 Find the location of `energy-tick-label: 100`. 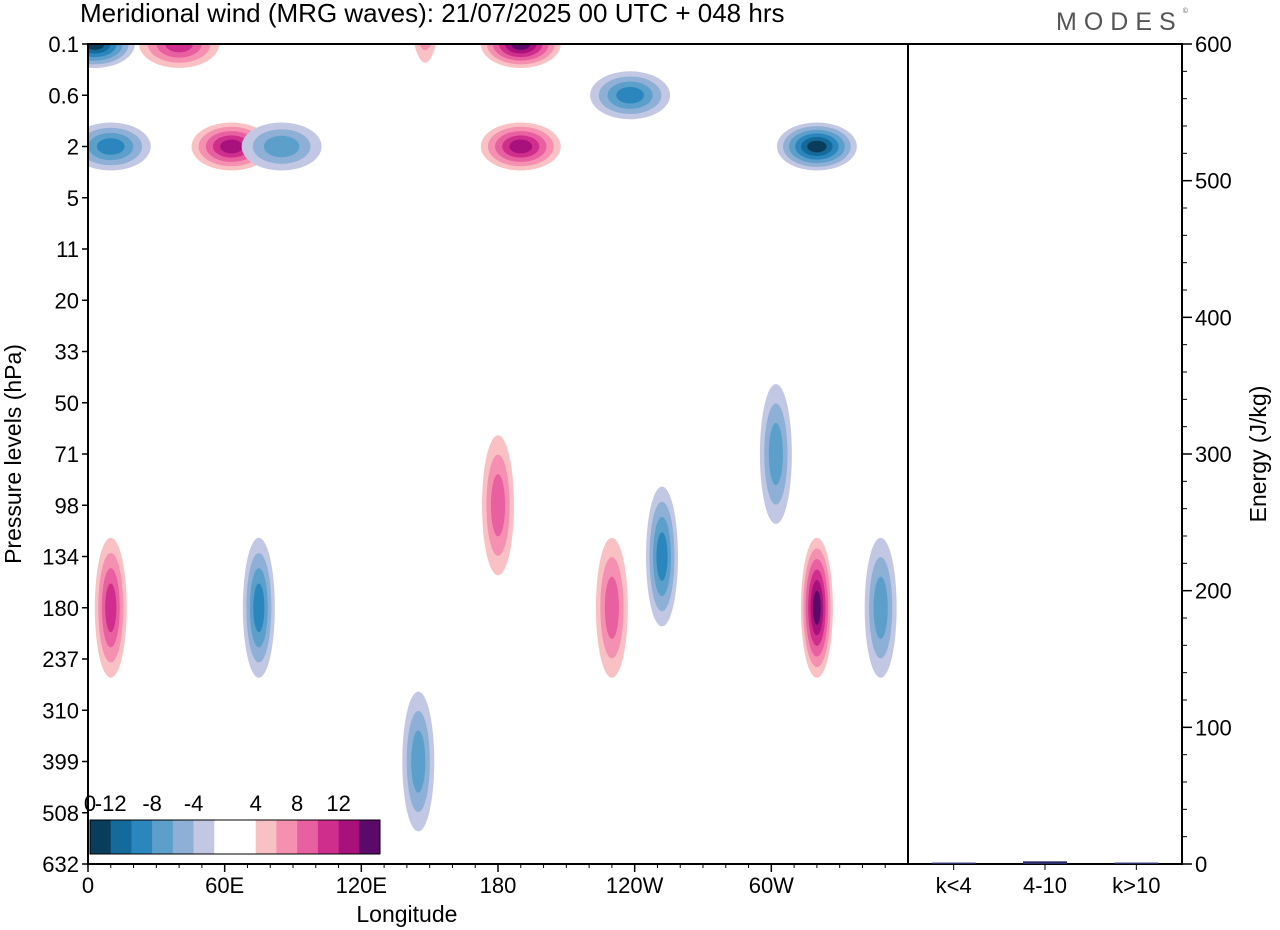

energy-tick-label: 100 is located at coordinates (1213, 727).